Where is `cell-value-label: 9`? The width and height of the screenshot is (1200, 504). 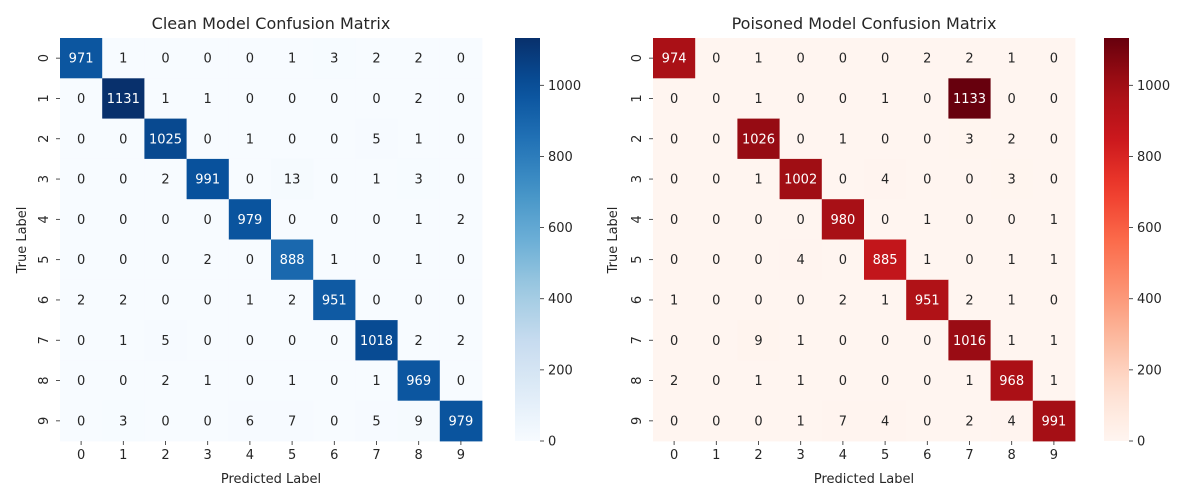 cell-value-label: 9 is located at coordinates (758, 341).